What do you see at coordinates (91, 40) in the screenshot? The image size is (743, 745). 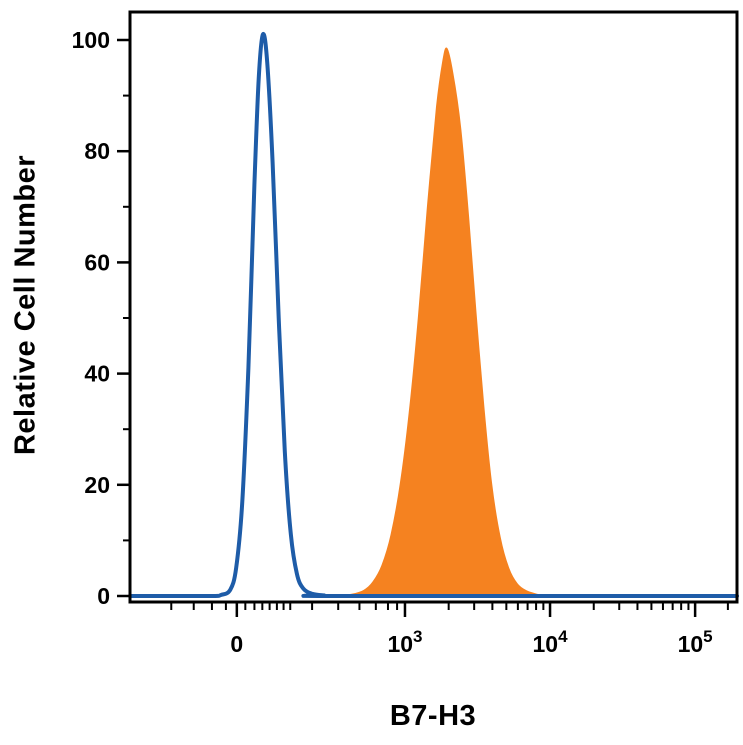 I see `y-tick-label: 100` at bounding box center [91, 40].